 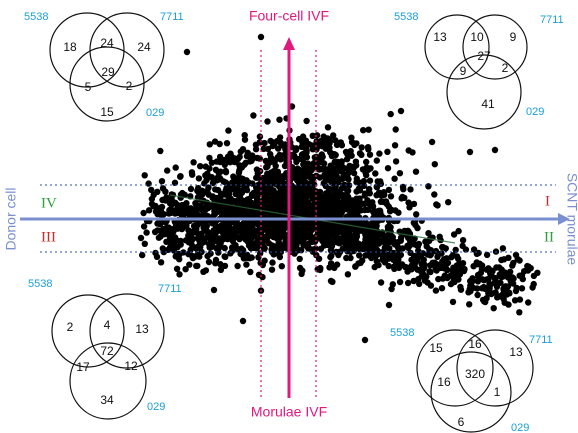 I want to click on horizontal-axis-arrowhead, so click(x=564, y=219).